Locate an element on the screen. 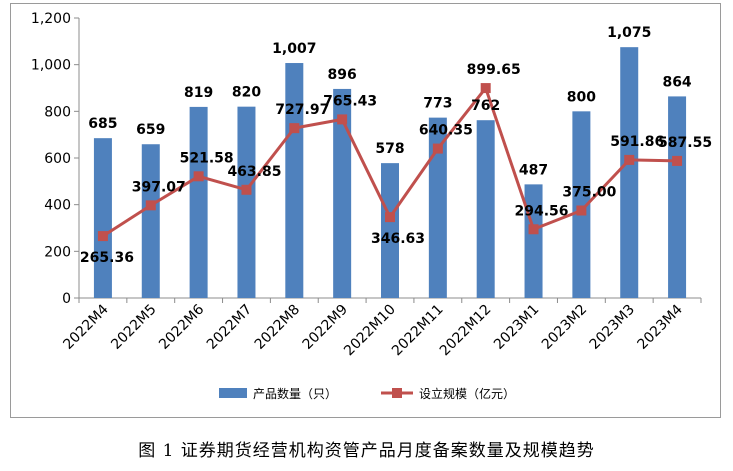 This screenshot has width=733, height=471. bar-value-label: 659 is located at coordinates (150, 130).